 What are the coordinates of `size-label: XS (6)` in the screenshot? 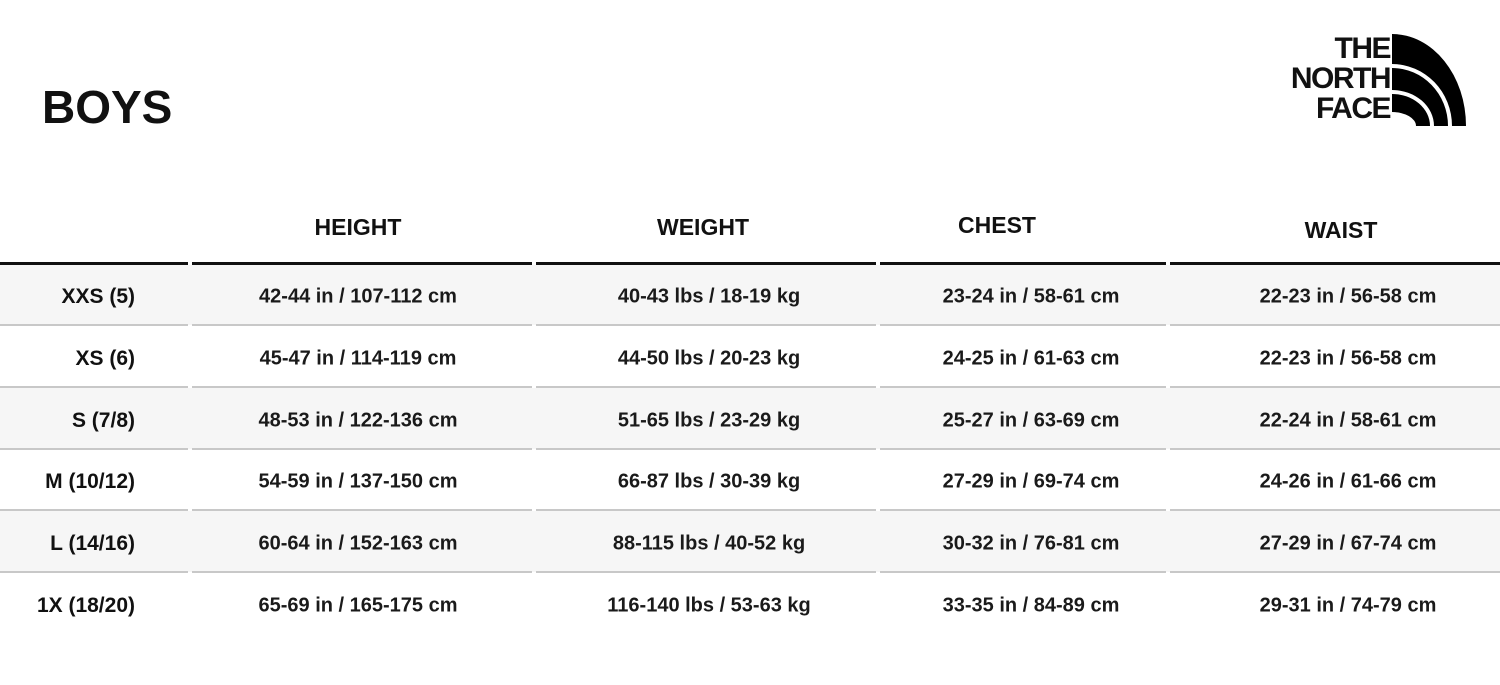 It's located at (105, 358).